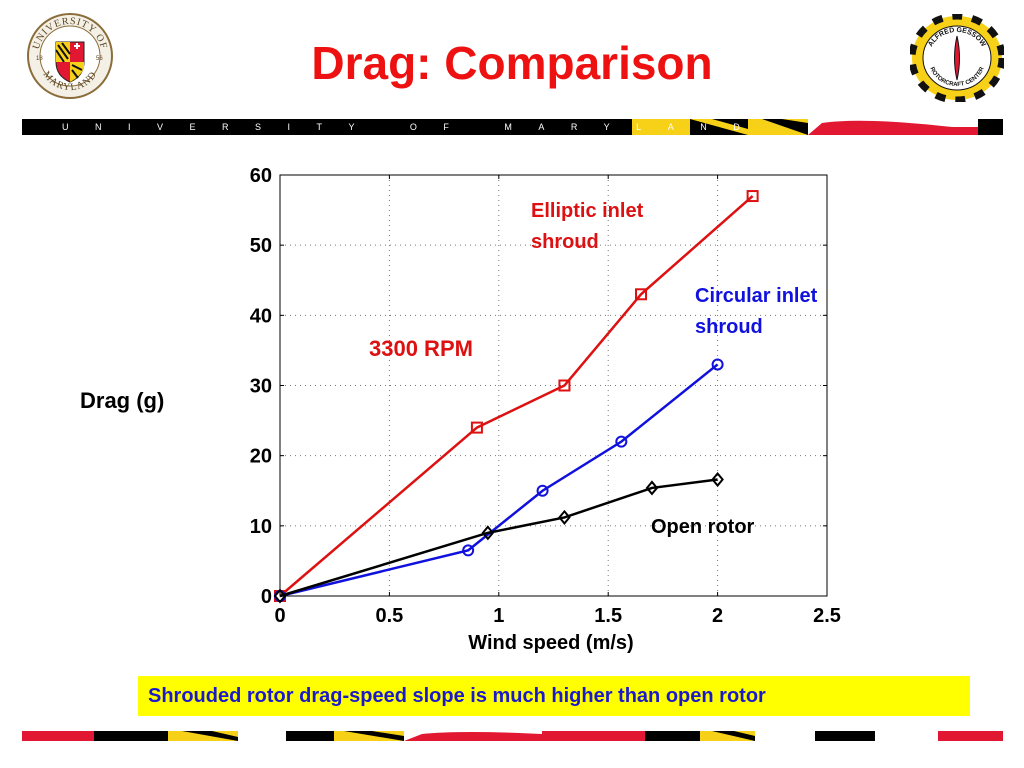 The image size is (1024, 768). Describe the element at coordinates (261, 246) in the screenshot. I see `y-tick-label: 50` at that location.